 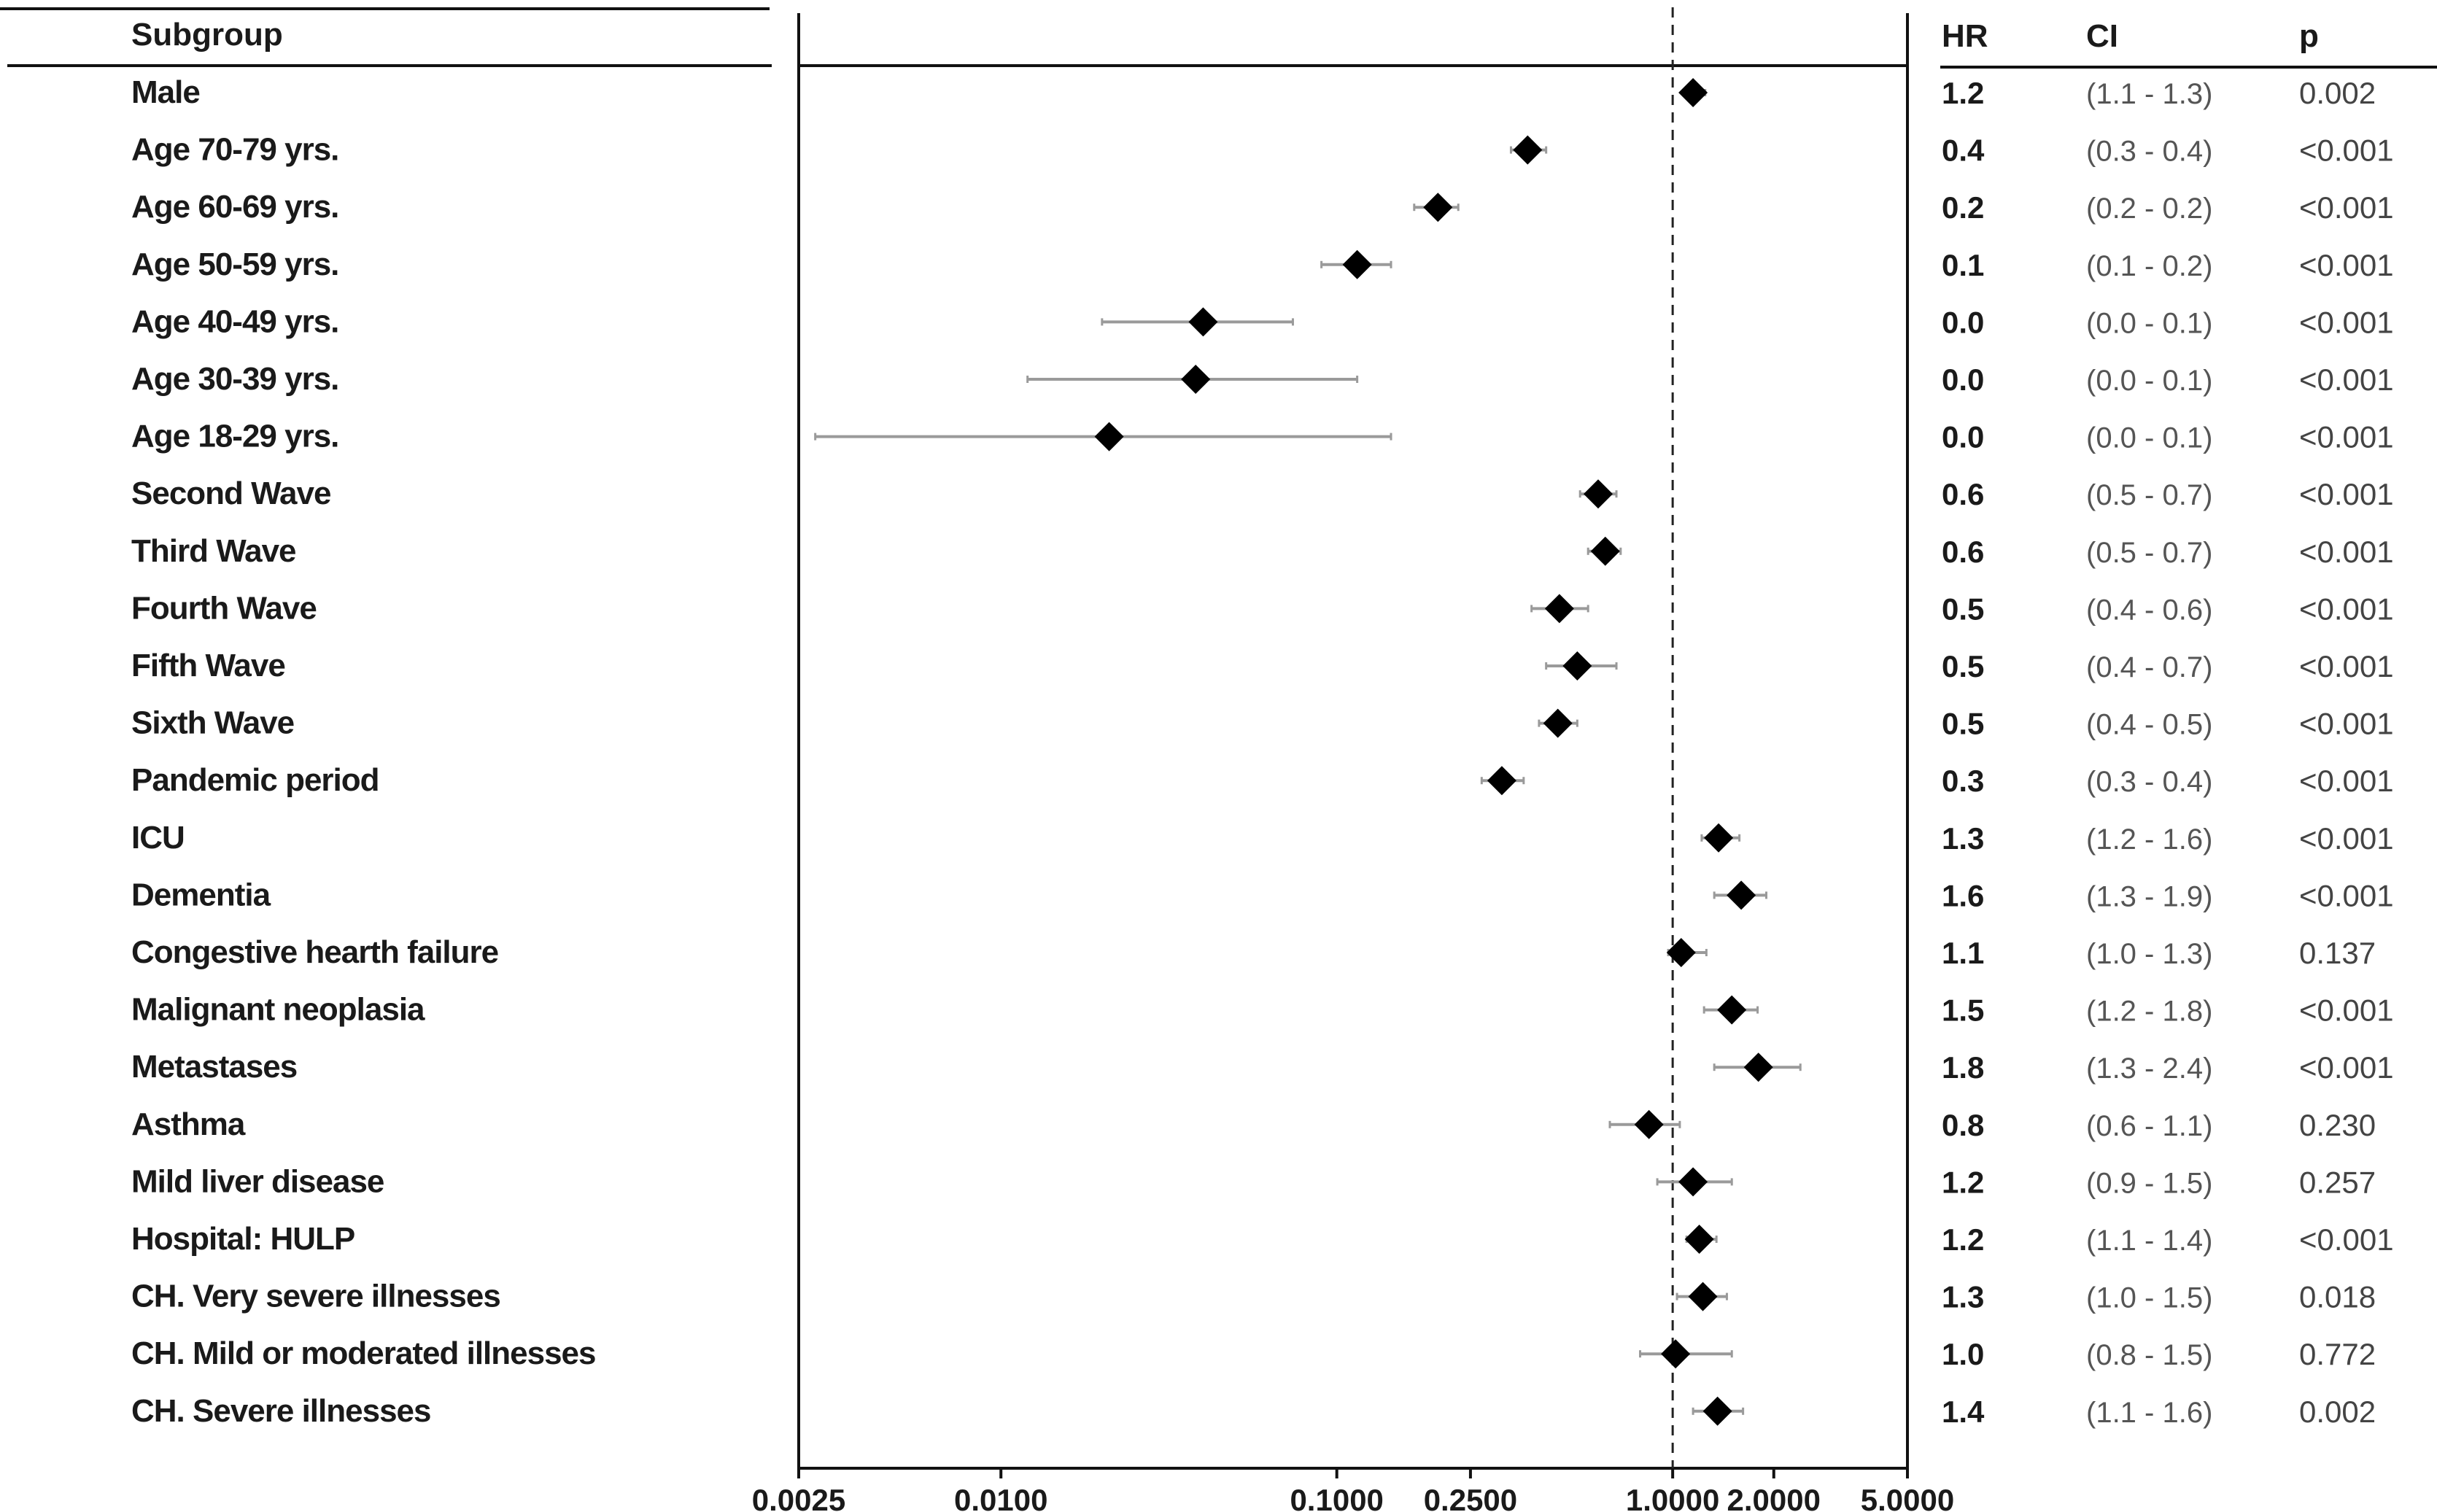 I want to click on hr-value: 0.4, so click(x=1963, y=150).